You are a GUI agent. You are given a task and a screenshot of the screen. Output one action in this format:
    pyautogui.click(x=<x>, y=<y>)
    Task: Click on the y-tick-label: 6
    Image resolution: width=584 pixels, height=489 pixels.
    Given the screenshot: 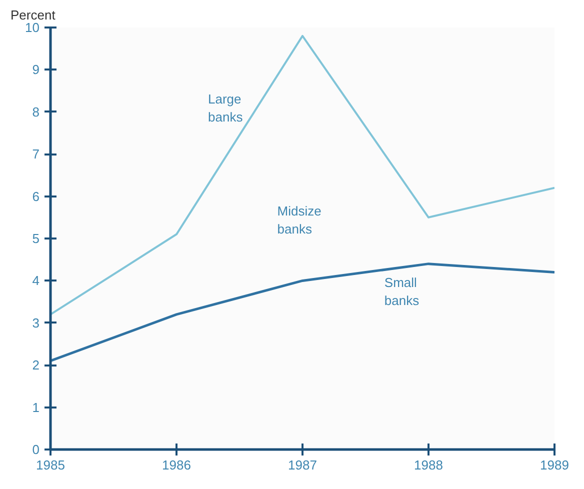 What is the action you would take?
    pyautogui.click(x=36, y=196)
    